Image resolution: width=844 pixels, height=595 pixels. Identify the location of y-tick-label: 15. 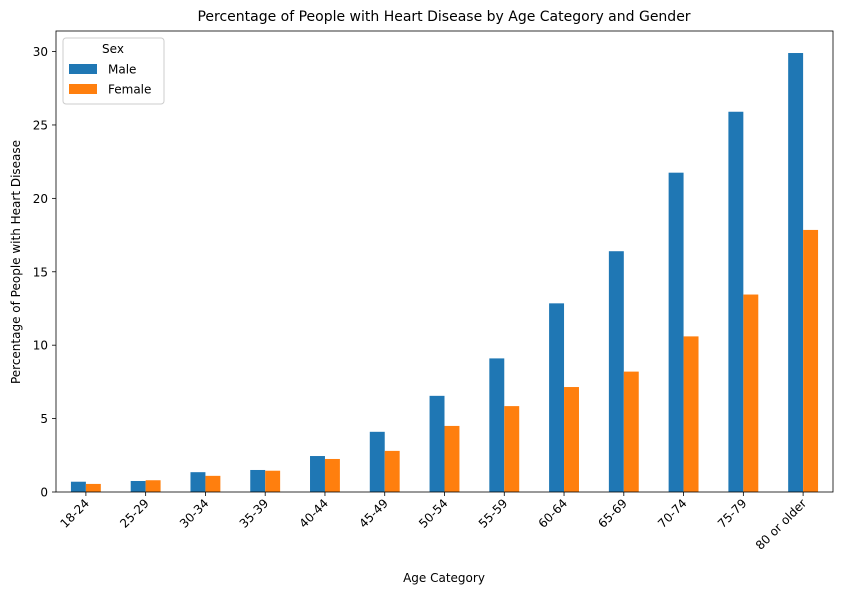
(40, 272).